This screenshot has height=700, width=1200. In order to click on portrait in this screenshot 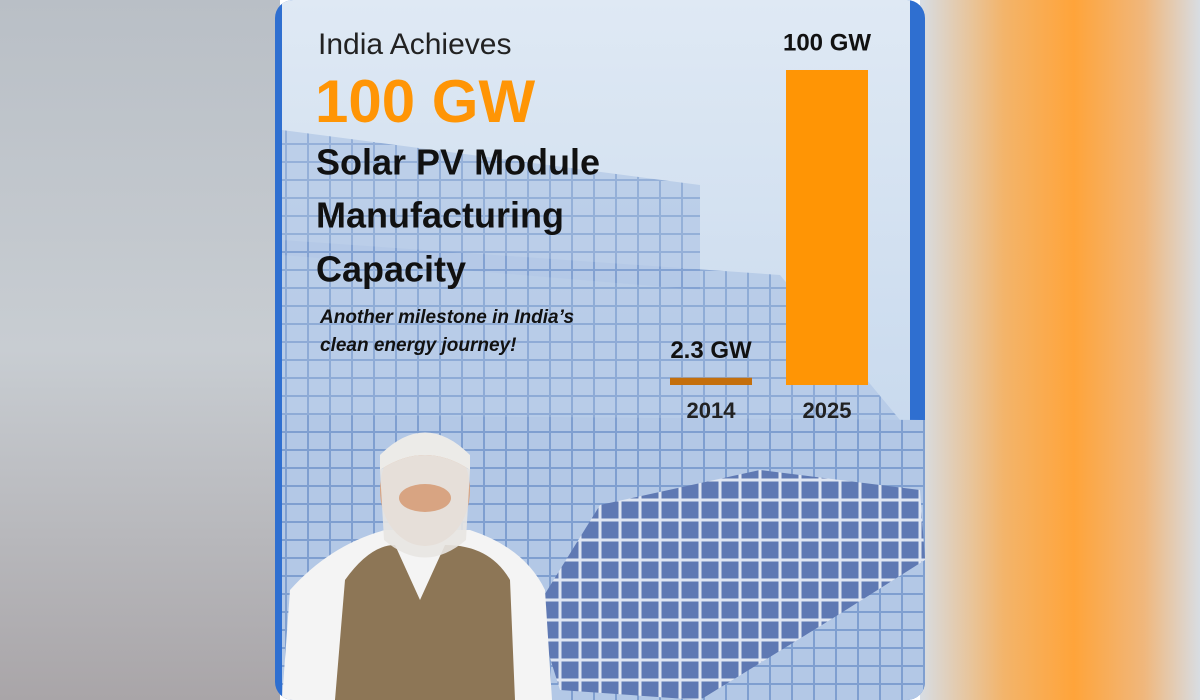, I will do `click(417, 566)`.